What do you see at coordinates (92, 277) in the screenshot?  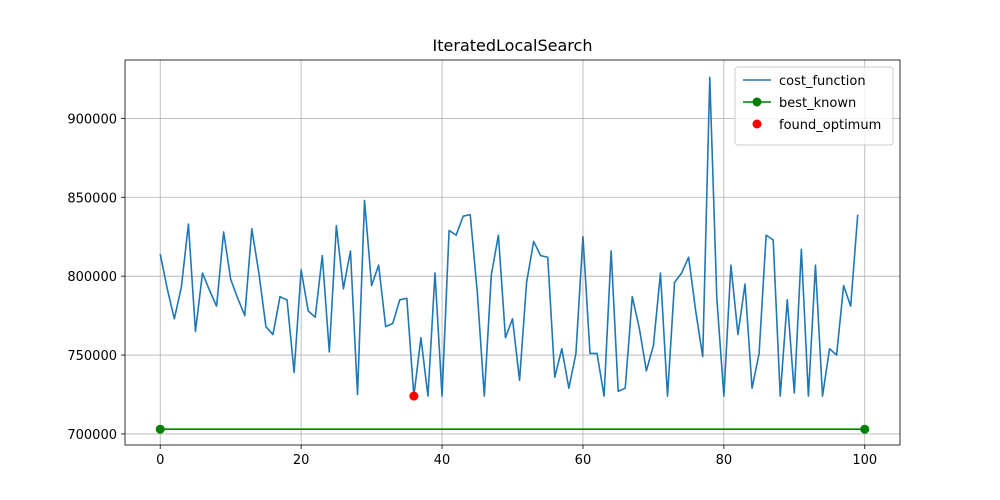 I see `y-tick-label: 800000` at bounding box center [92, 277].